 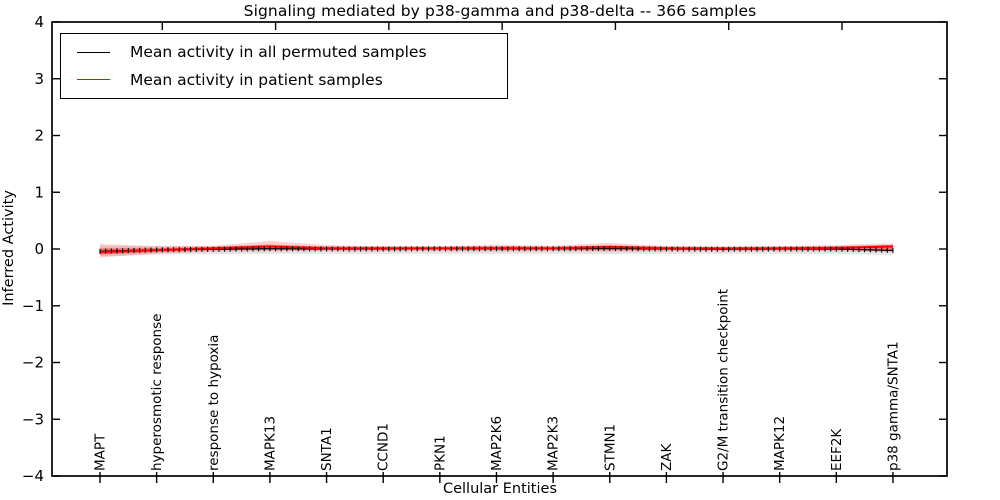 I want to click on y-axis-label: Inferred Activity, so click(x=9, y=248).